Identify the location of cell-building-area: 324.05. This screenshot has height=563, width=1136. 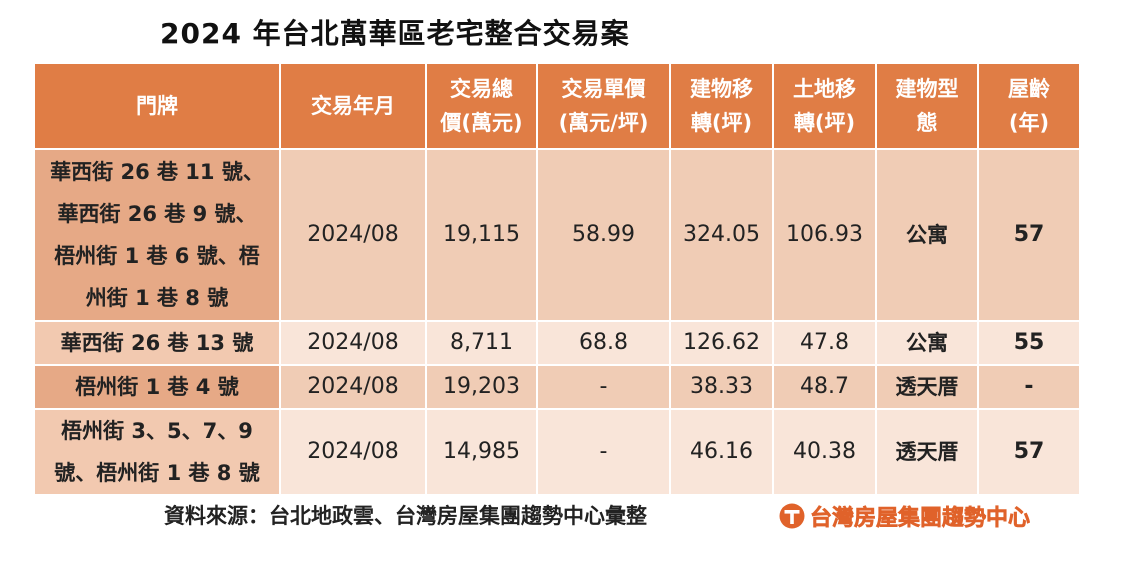
(721, 235).